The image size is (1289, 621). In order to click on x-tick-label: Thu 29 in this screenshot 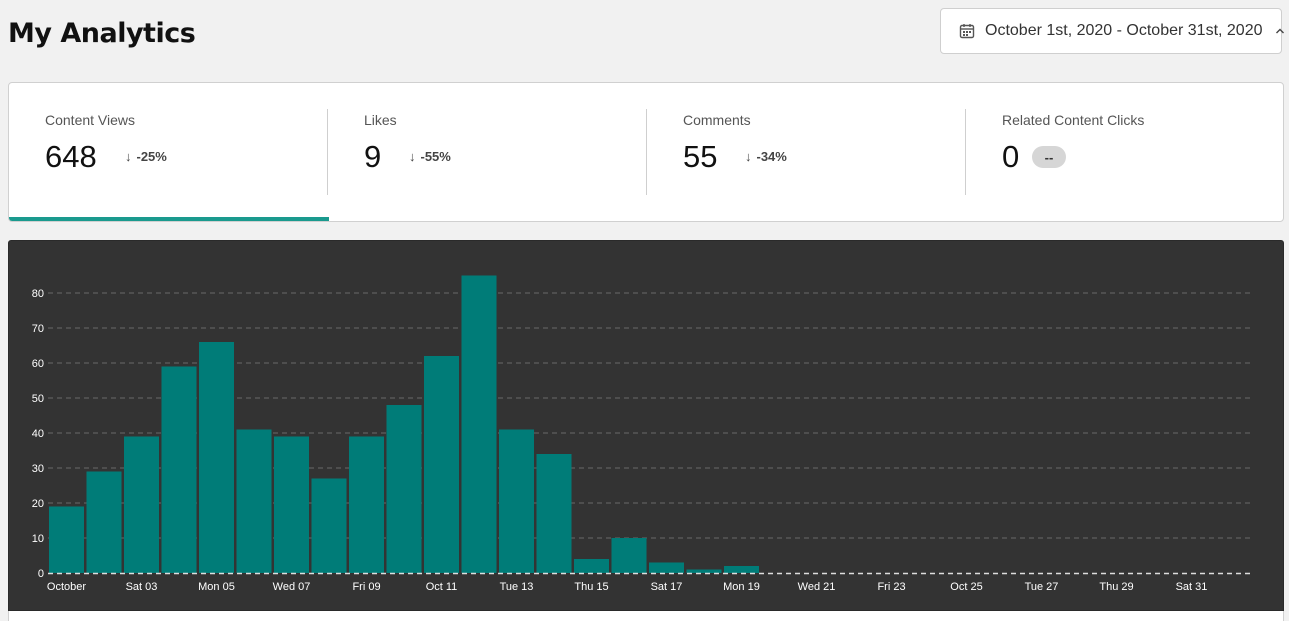, I will do `click(1116, 587)`.